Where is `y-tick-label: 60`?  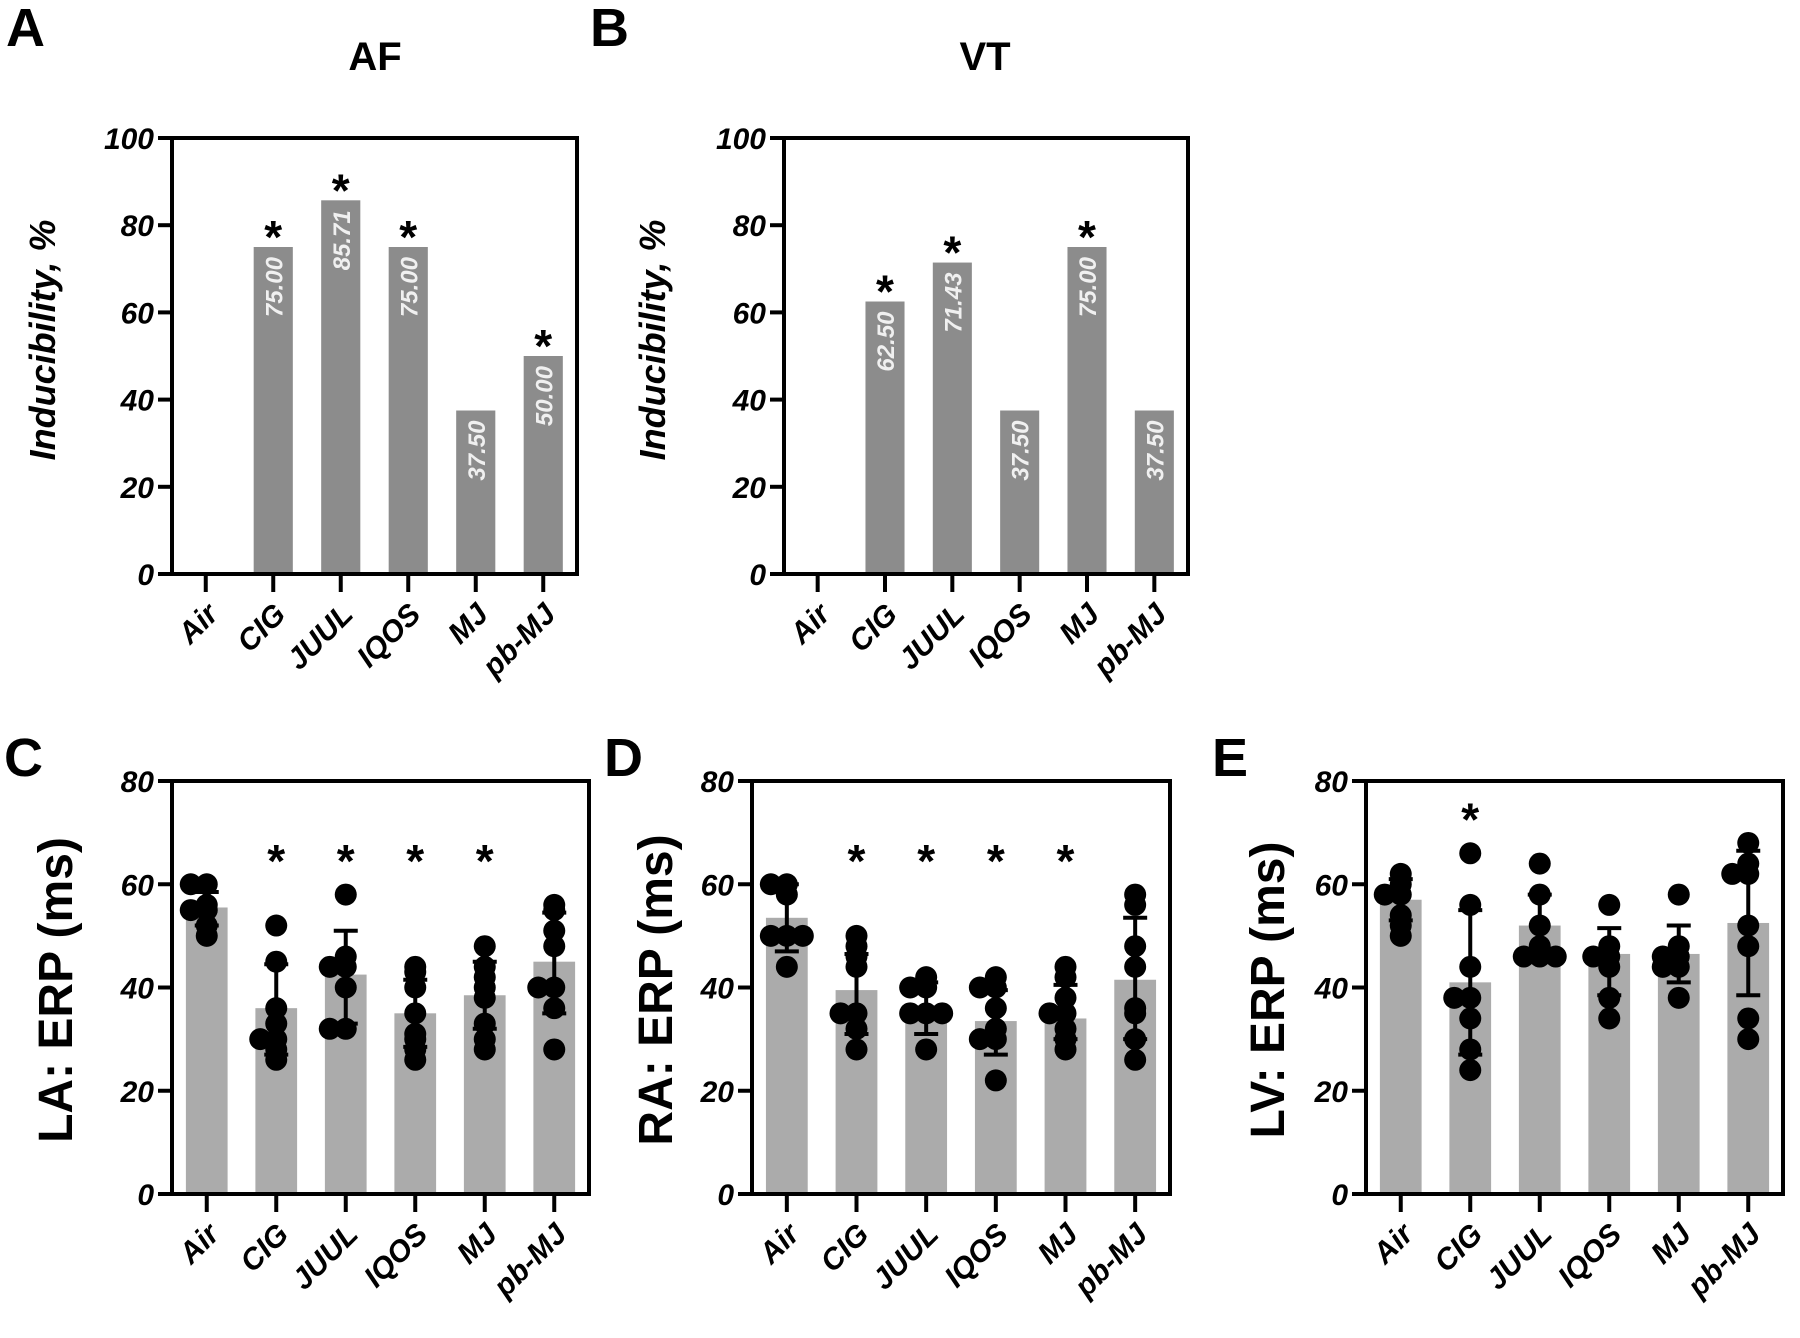
y-tick-label: 60 is located at coordinates (1332, 885).